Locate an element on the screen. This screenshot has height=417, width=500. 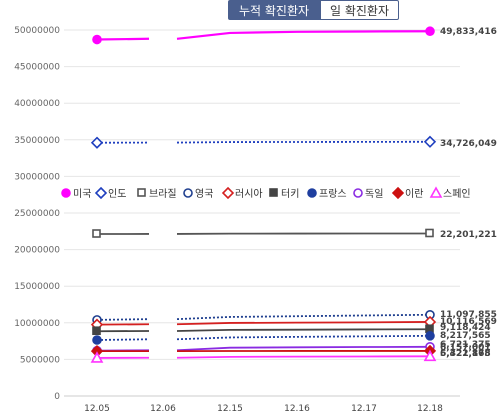
tab-cumulative-cases: 누적 확진환자 is located at coordinates (274, 10).